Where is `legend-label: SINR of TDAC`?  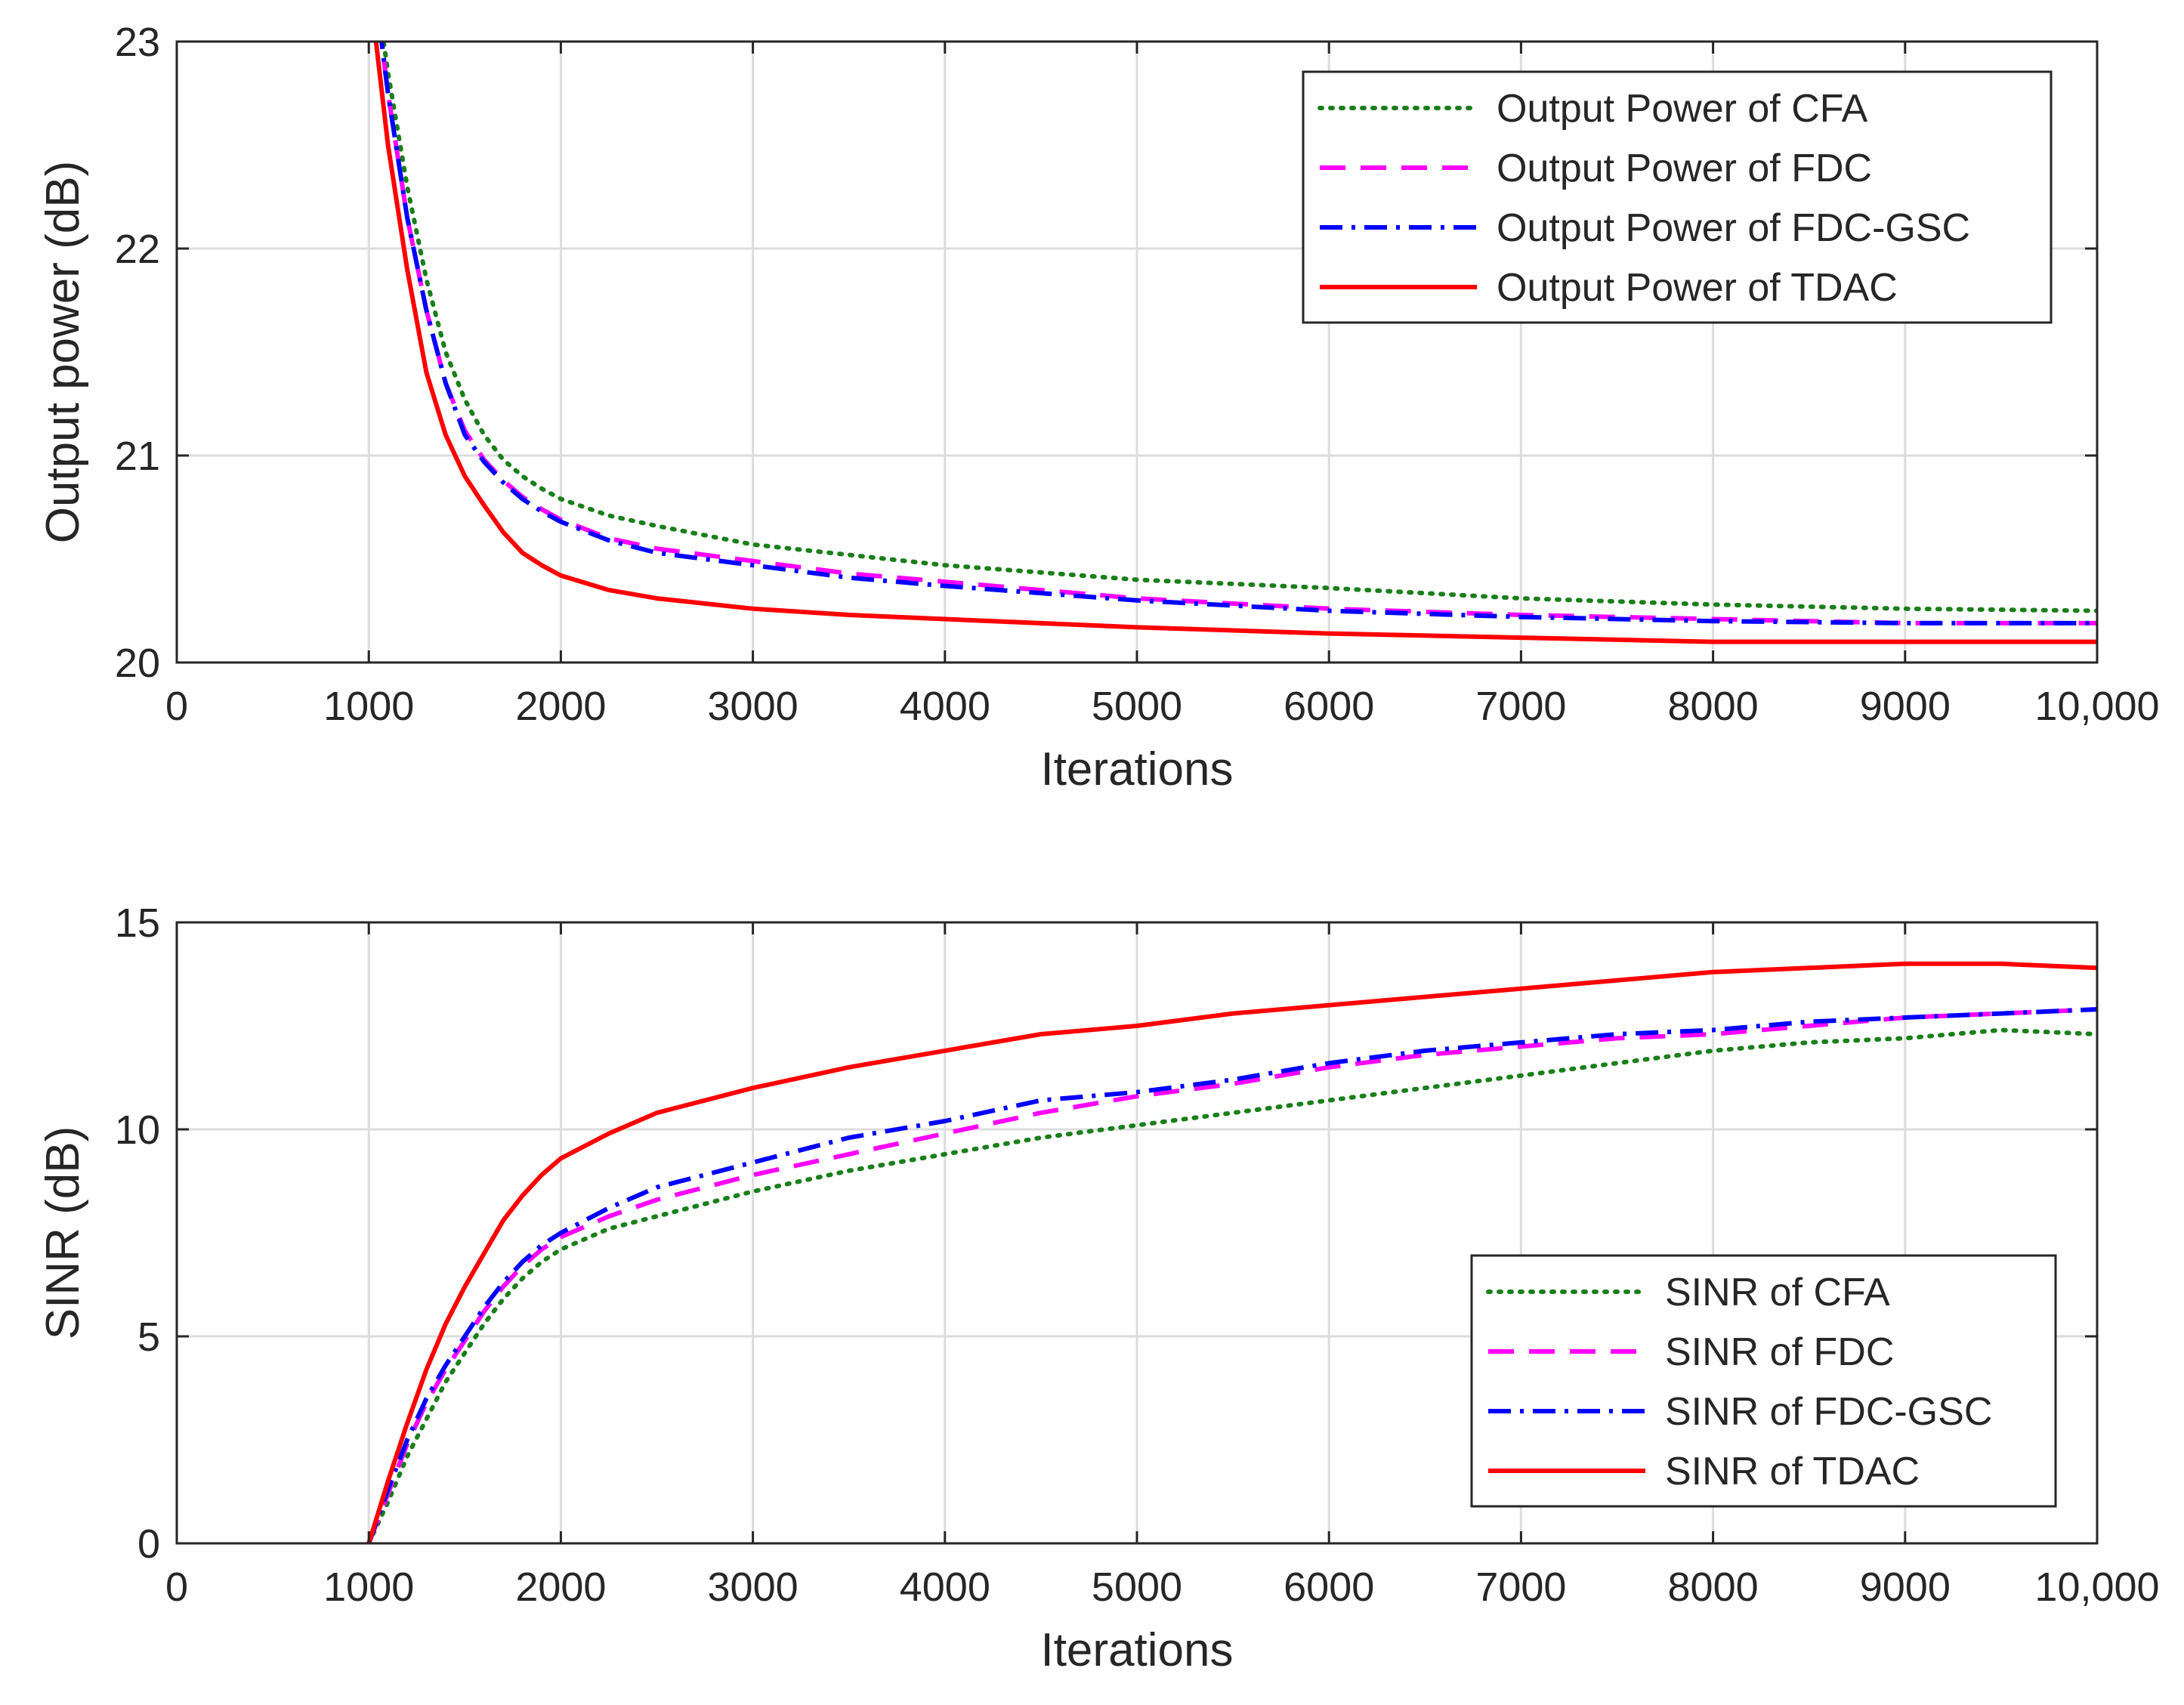
legend-label: SINR of TDAC is located at coordinates (1792, 1471).